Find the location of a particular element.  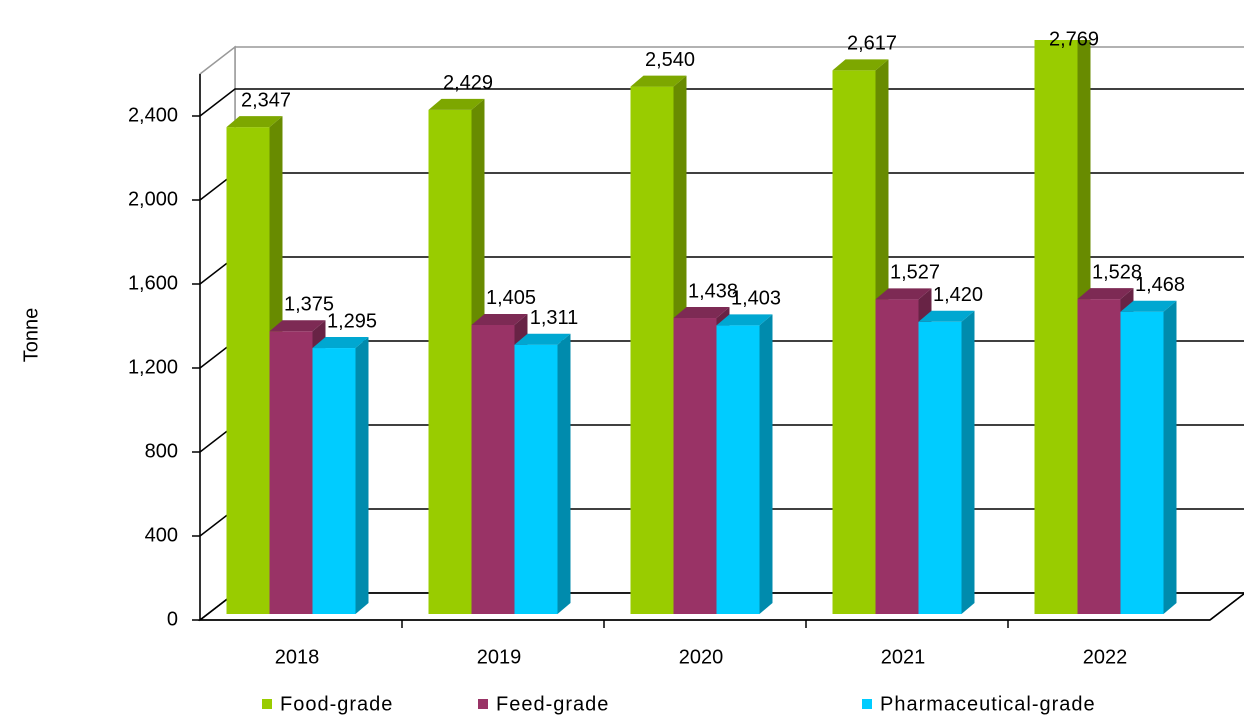

y-tick-label: 2,000 is located at coordinates (153, 199).